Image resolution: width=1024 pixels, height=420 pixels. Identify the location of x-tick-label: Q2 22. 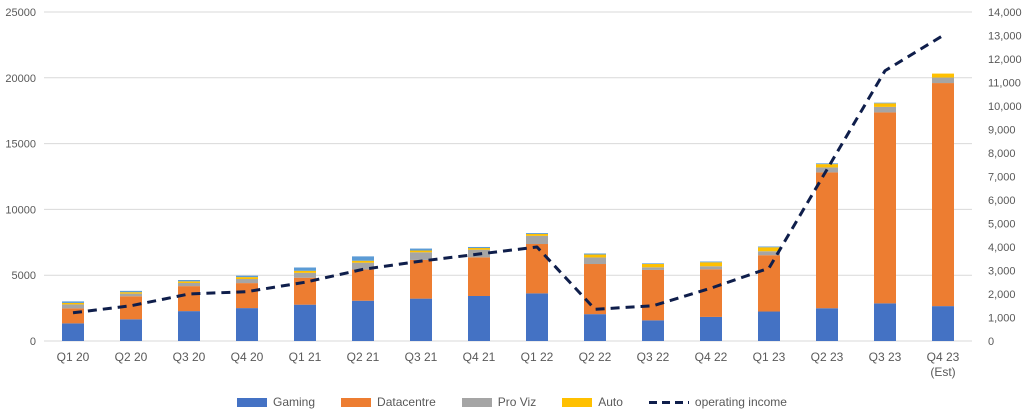
(595, 357).